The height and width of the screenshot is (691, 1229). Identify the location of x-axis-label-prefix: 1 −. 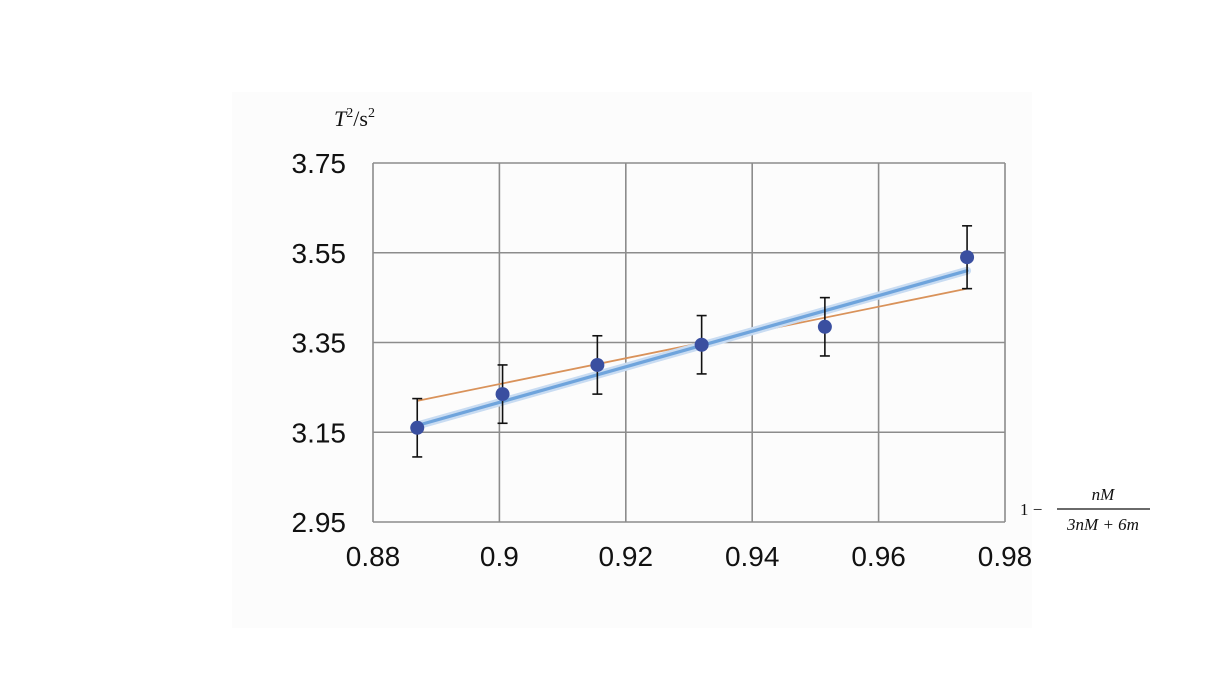
(1031, 509).